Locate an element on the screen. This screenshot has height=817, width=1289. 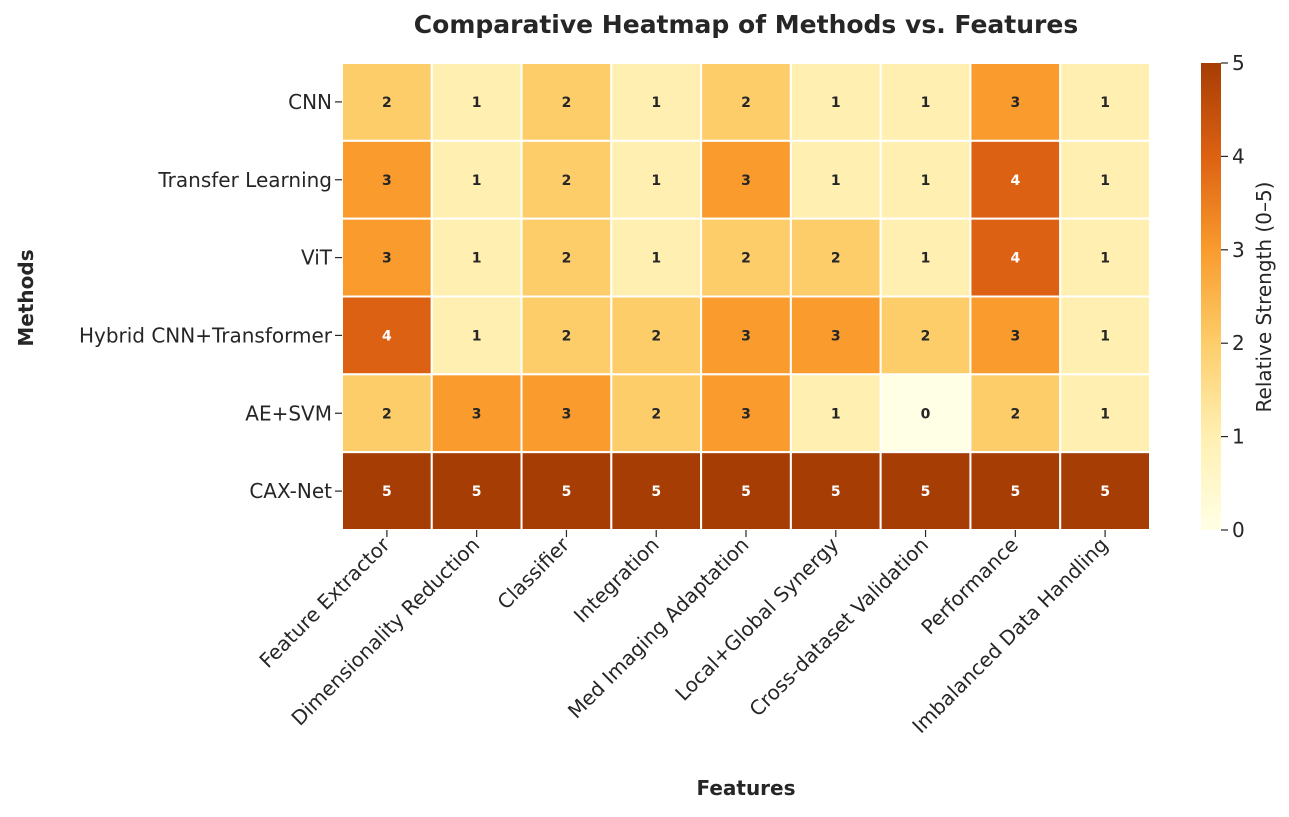
colorbar-label: Relative Strength (0–5) is located at coordinates (1264, 297).